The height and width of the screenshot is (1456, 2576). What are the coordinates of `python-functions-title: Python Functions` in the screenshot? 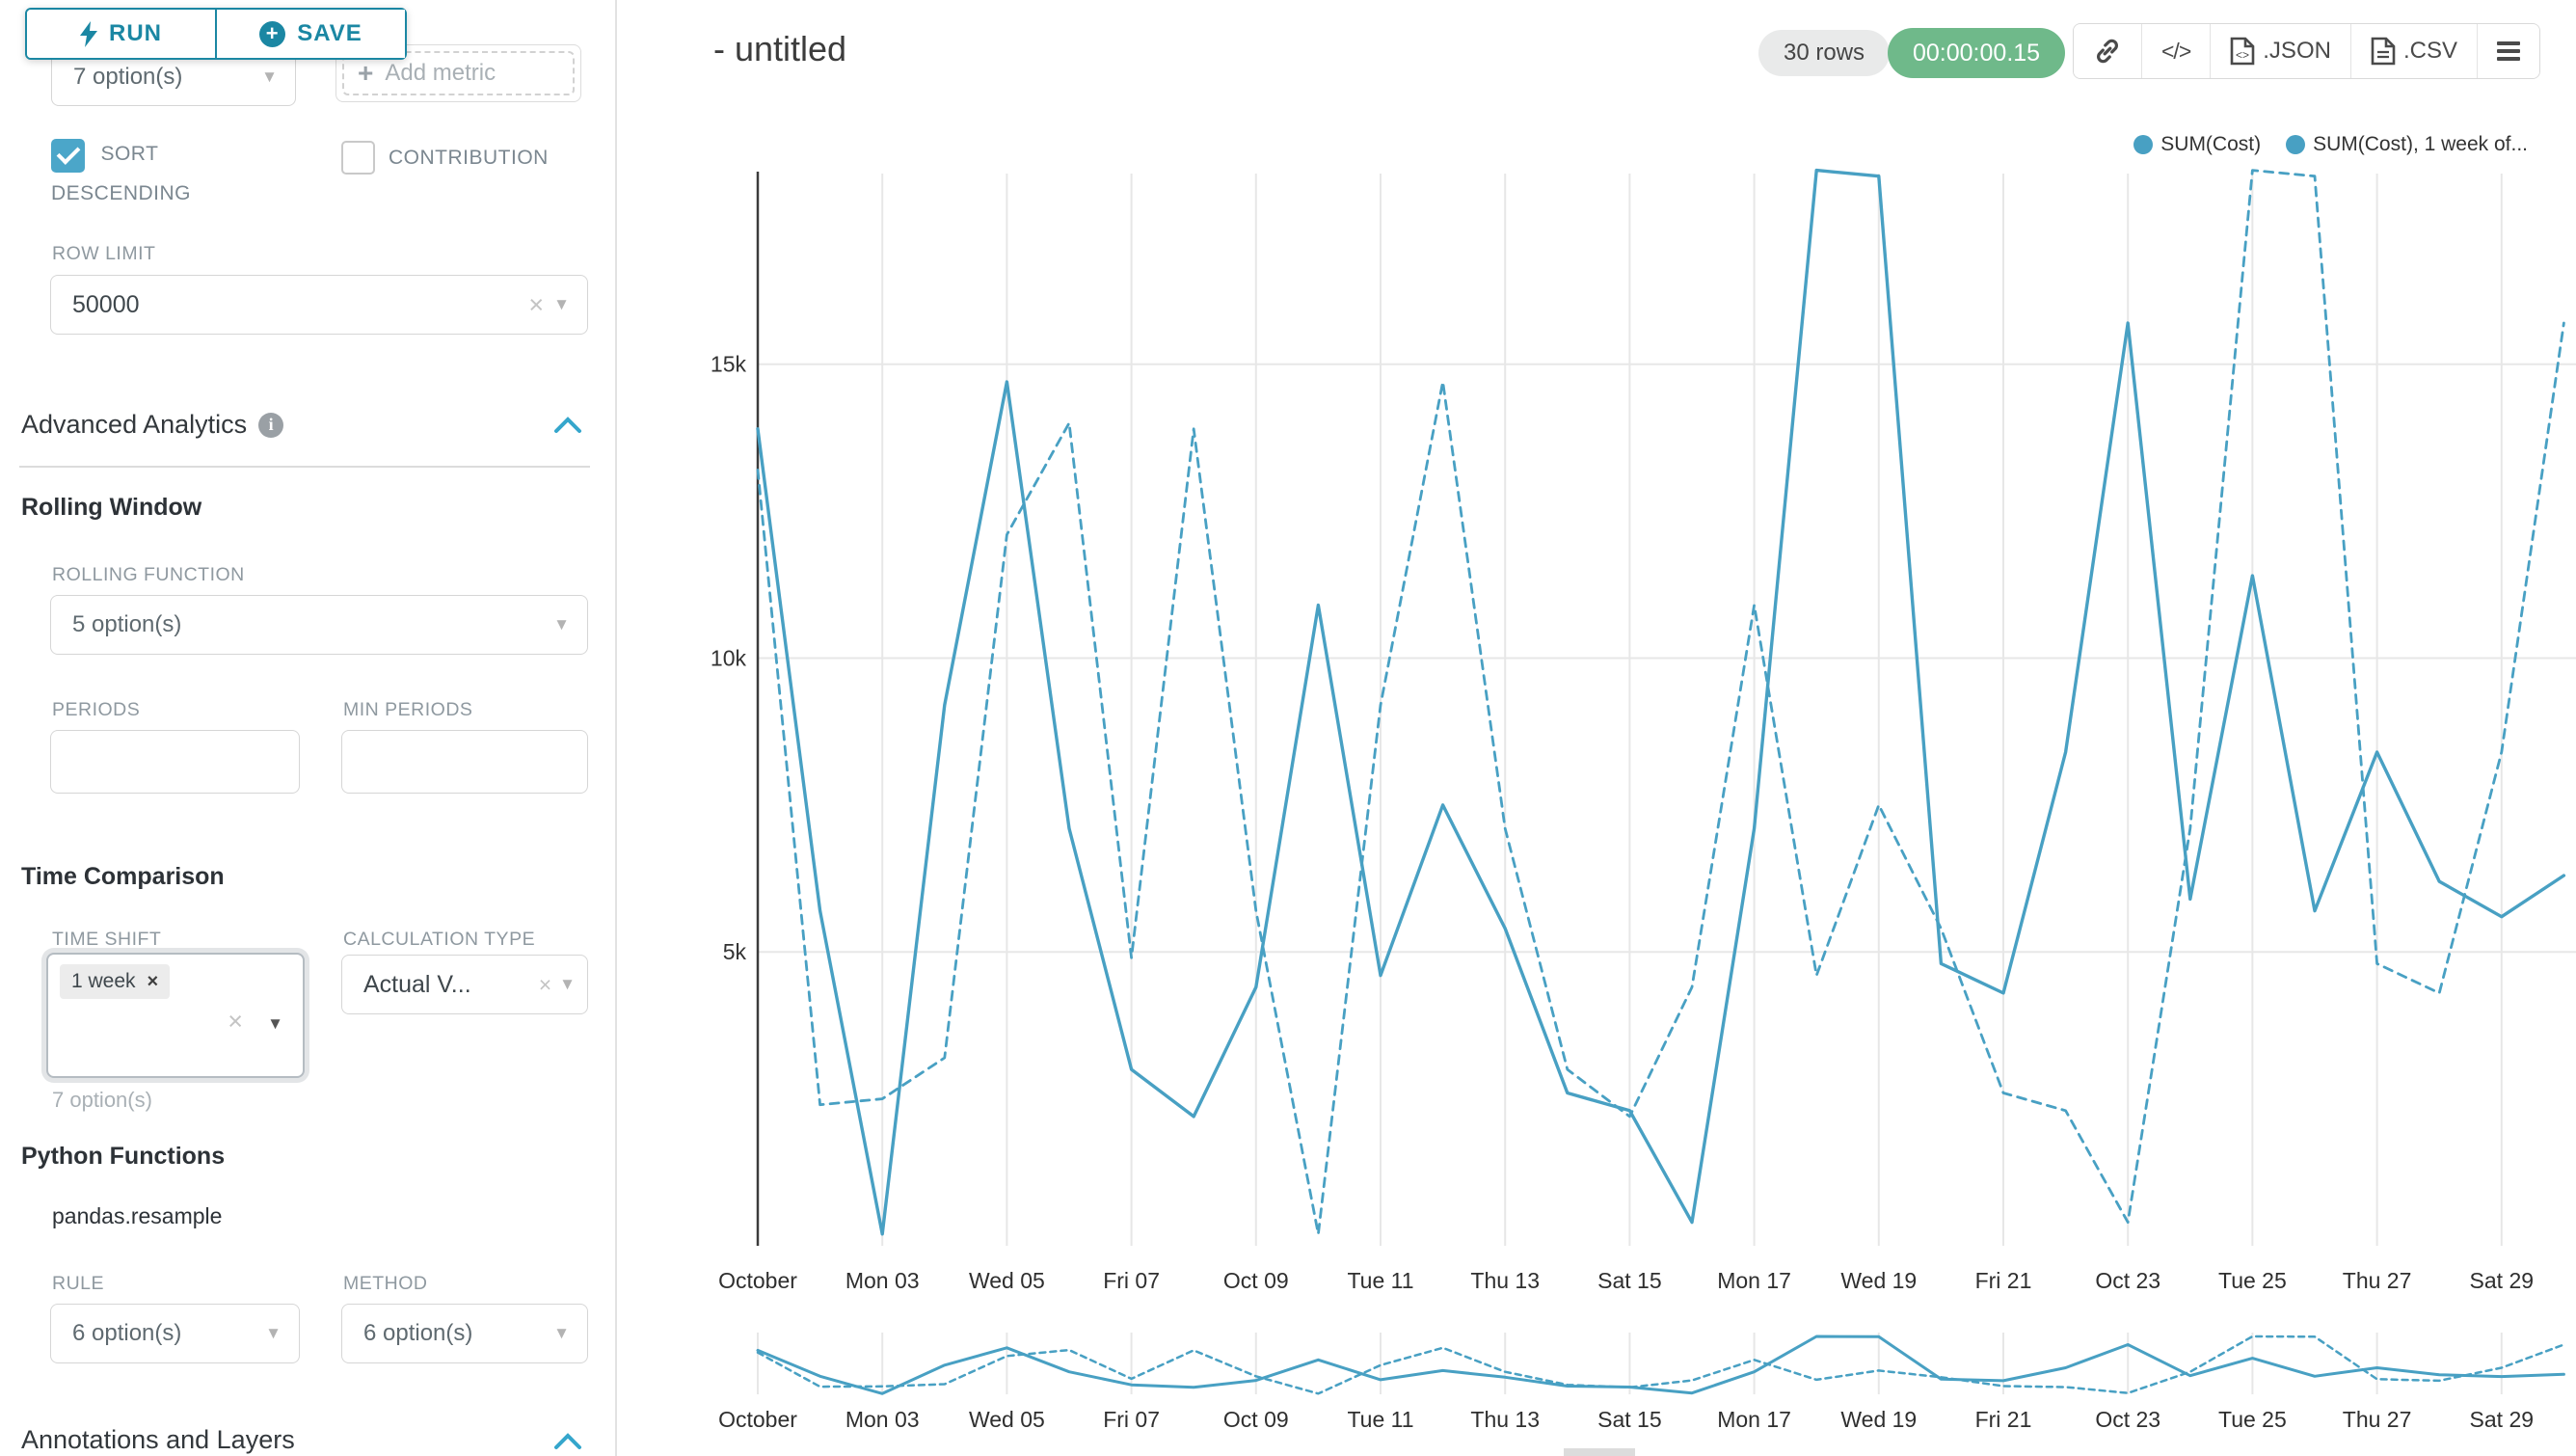 It's located at (124, 1157).